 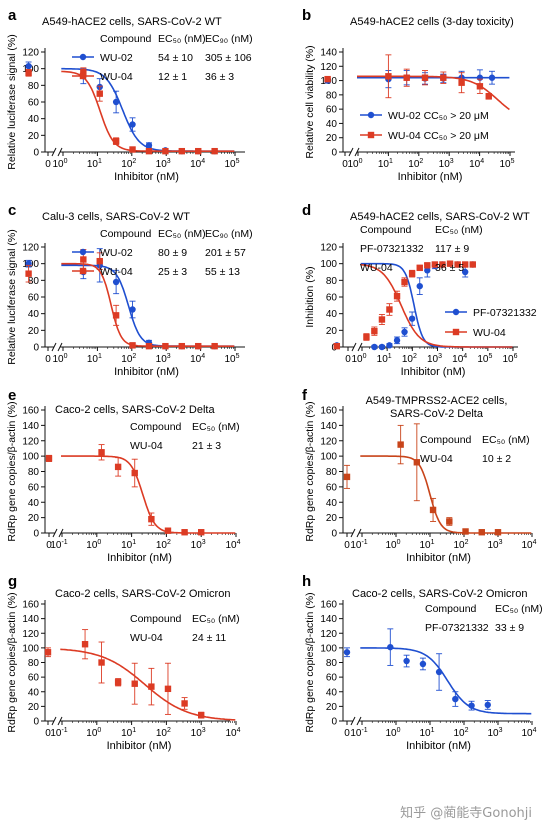 What do you see at coordinates (328, 605) in the screenshot?
I see `y-tick-label: 160` at bounding box center [328, 605].